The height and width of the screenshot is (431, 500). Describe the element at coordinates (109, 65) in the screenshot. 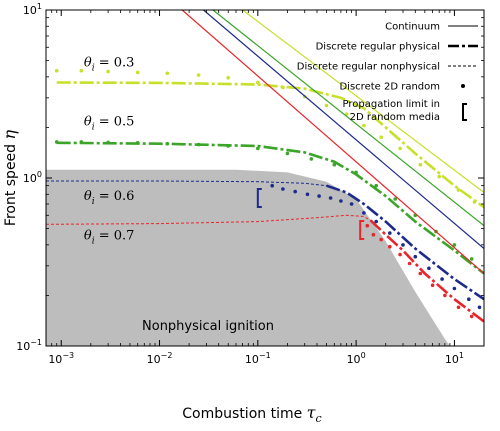

I see `theta-label: θi = 0.3` at that location.